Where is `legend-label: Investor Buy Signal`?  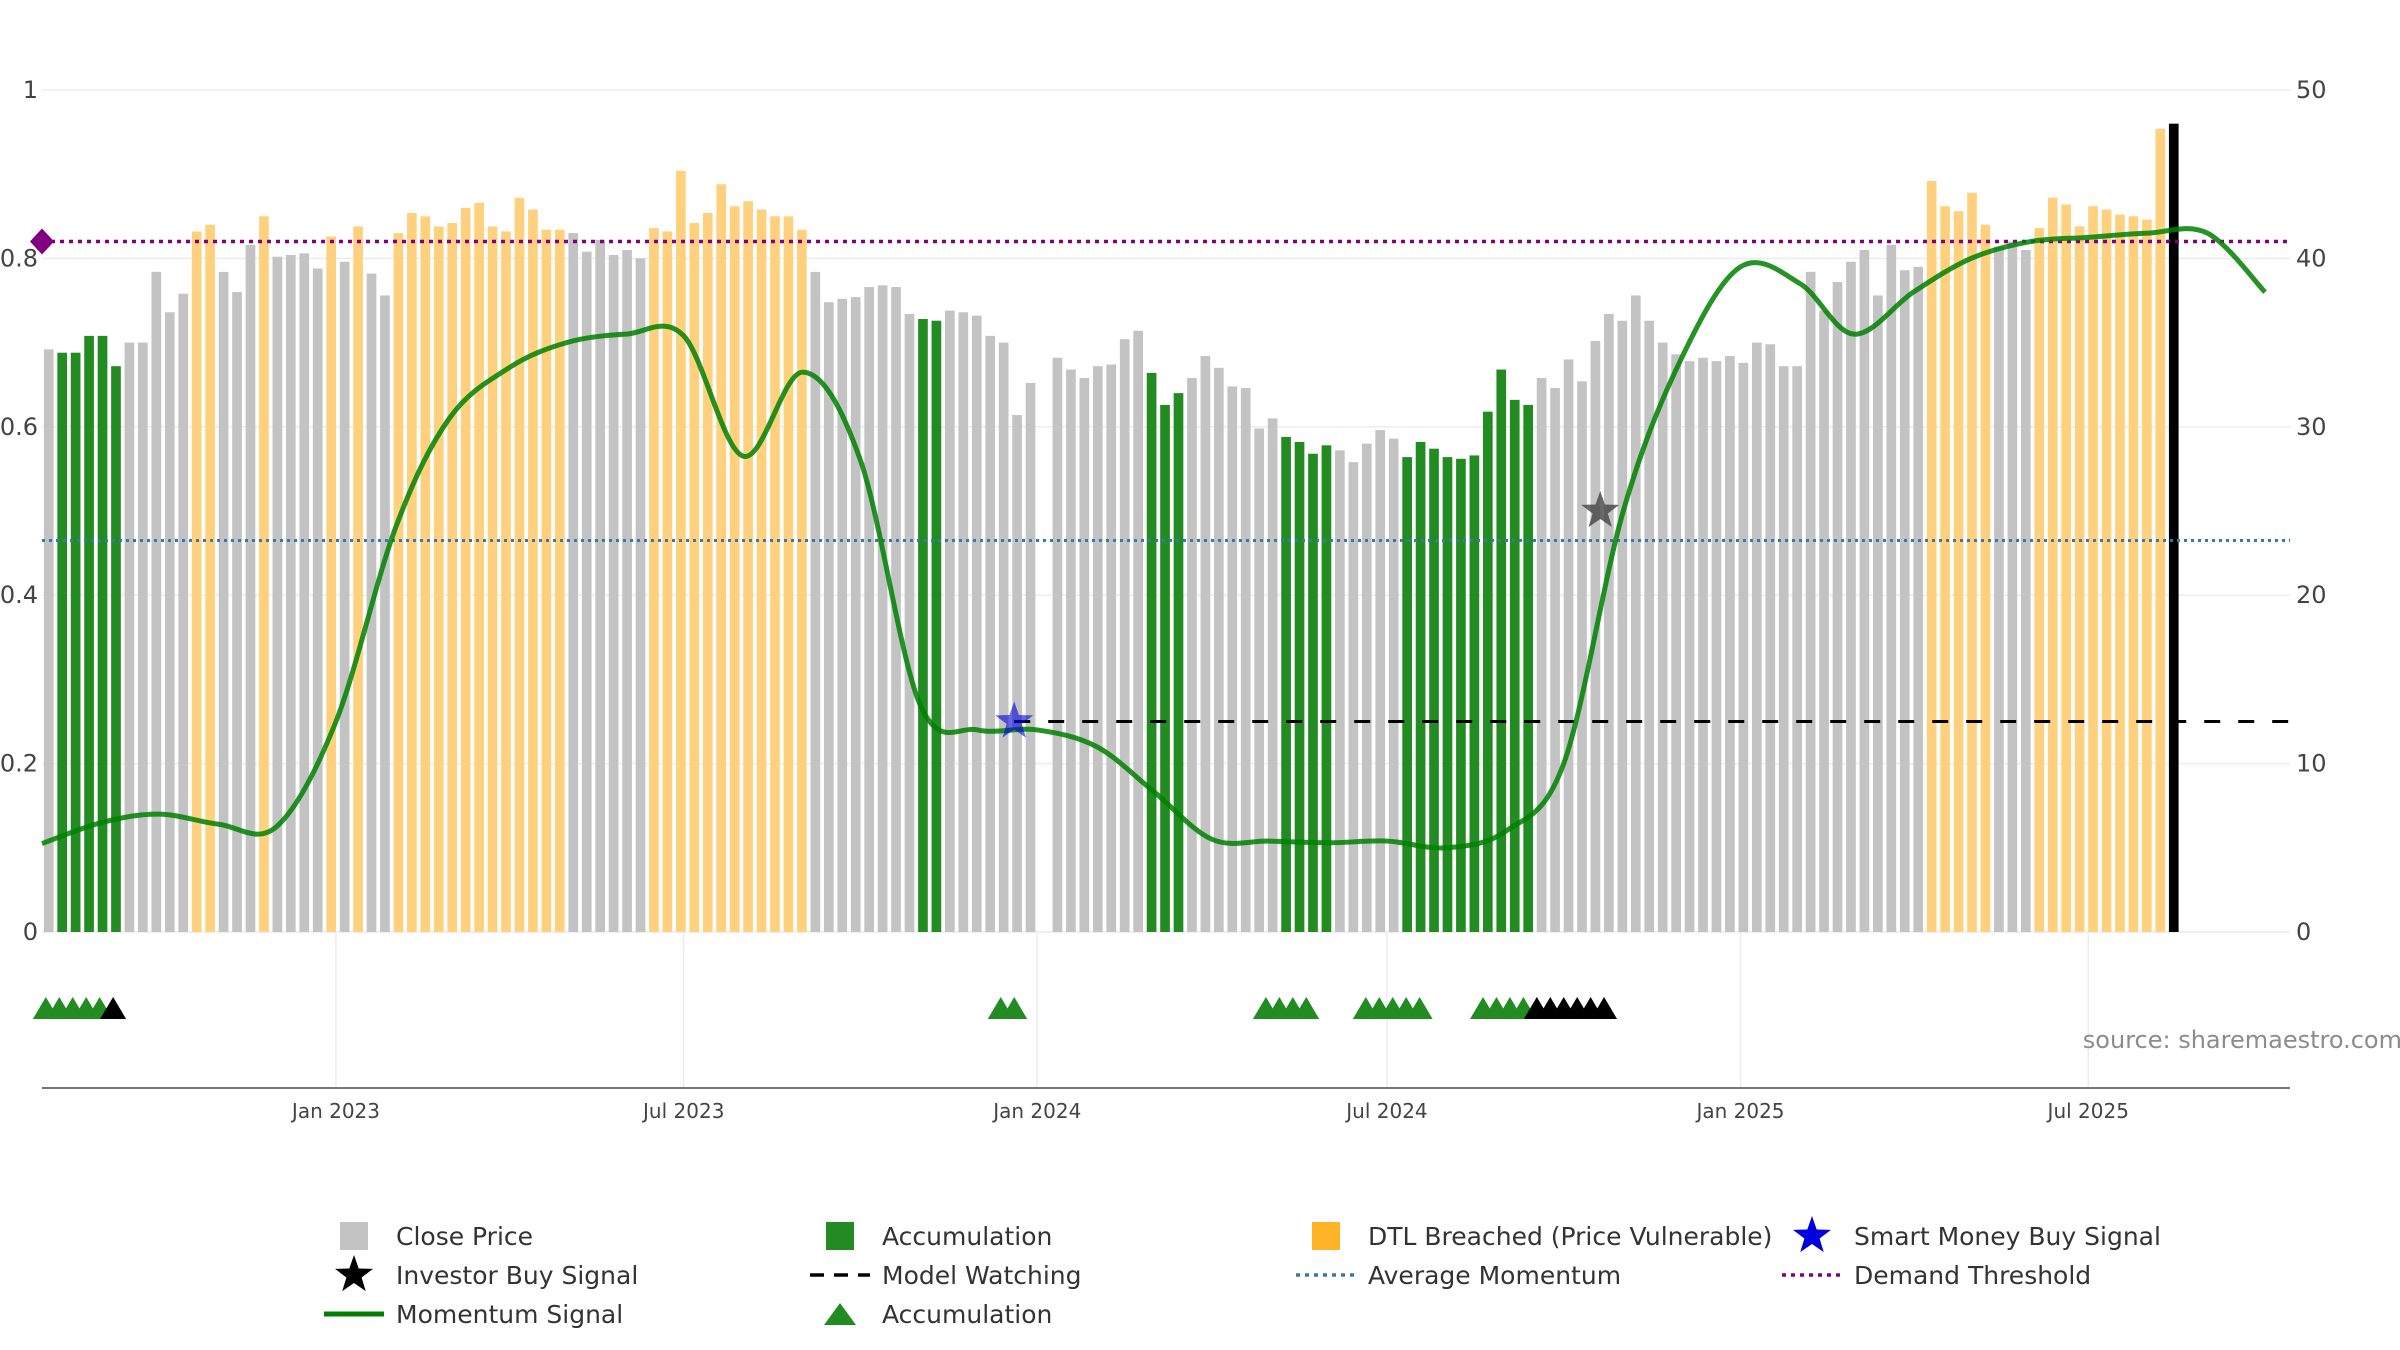
legend-label: Investor Buy Signal is located at coordinates (517, 1275).